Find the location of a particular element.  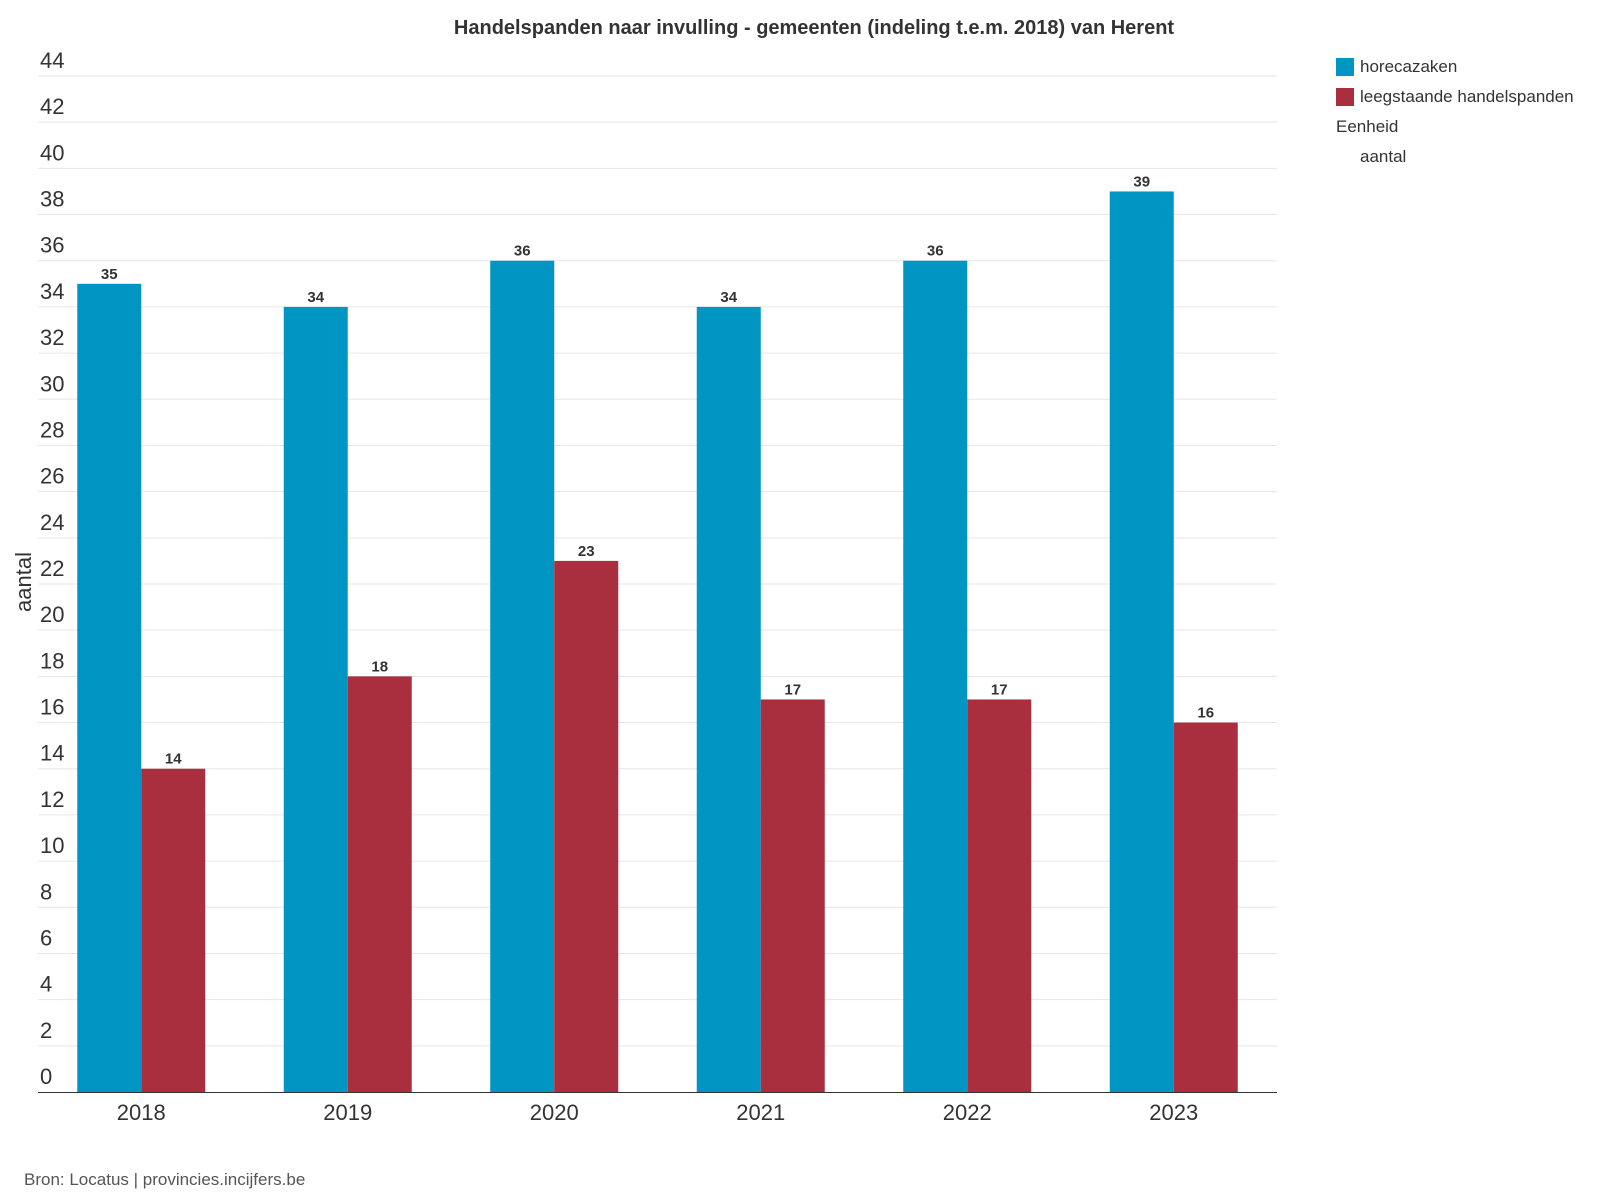

y-tick-label: 8 is located at coordinates (46, 891).